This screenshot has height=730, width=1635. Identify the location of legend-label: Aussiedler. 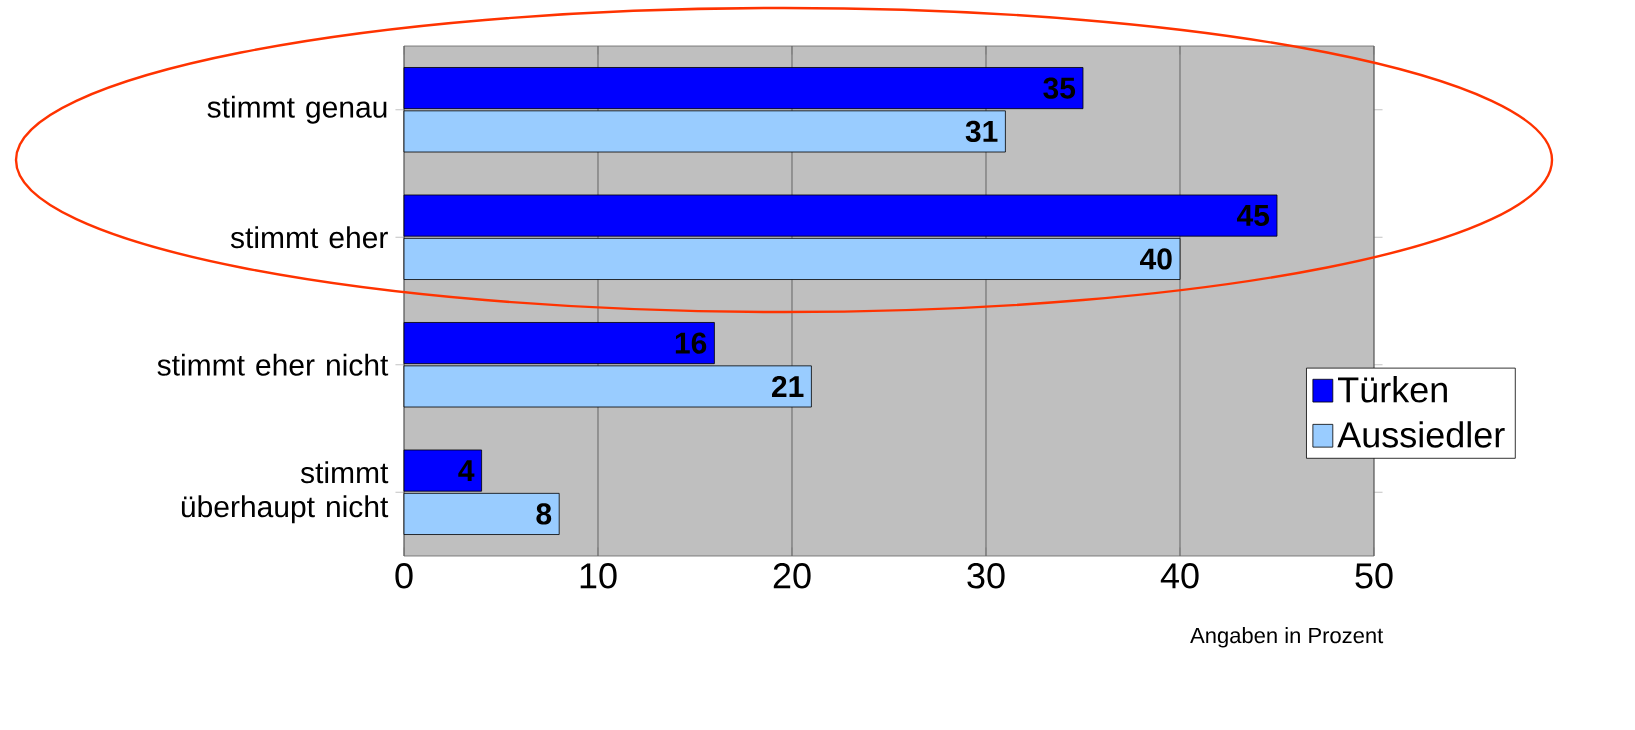
(1421, 434).